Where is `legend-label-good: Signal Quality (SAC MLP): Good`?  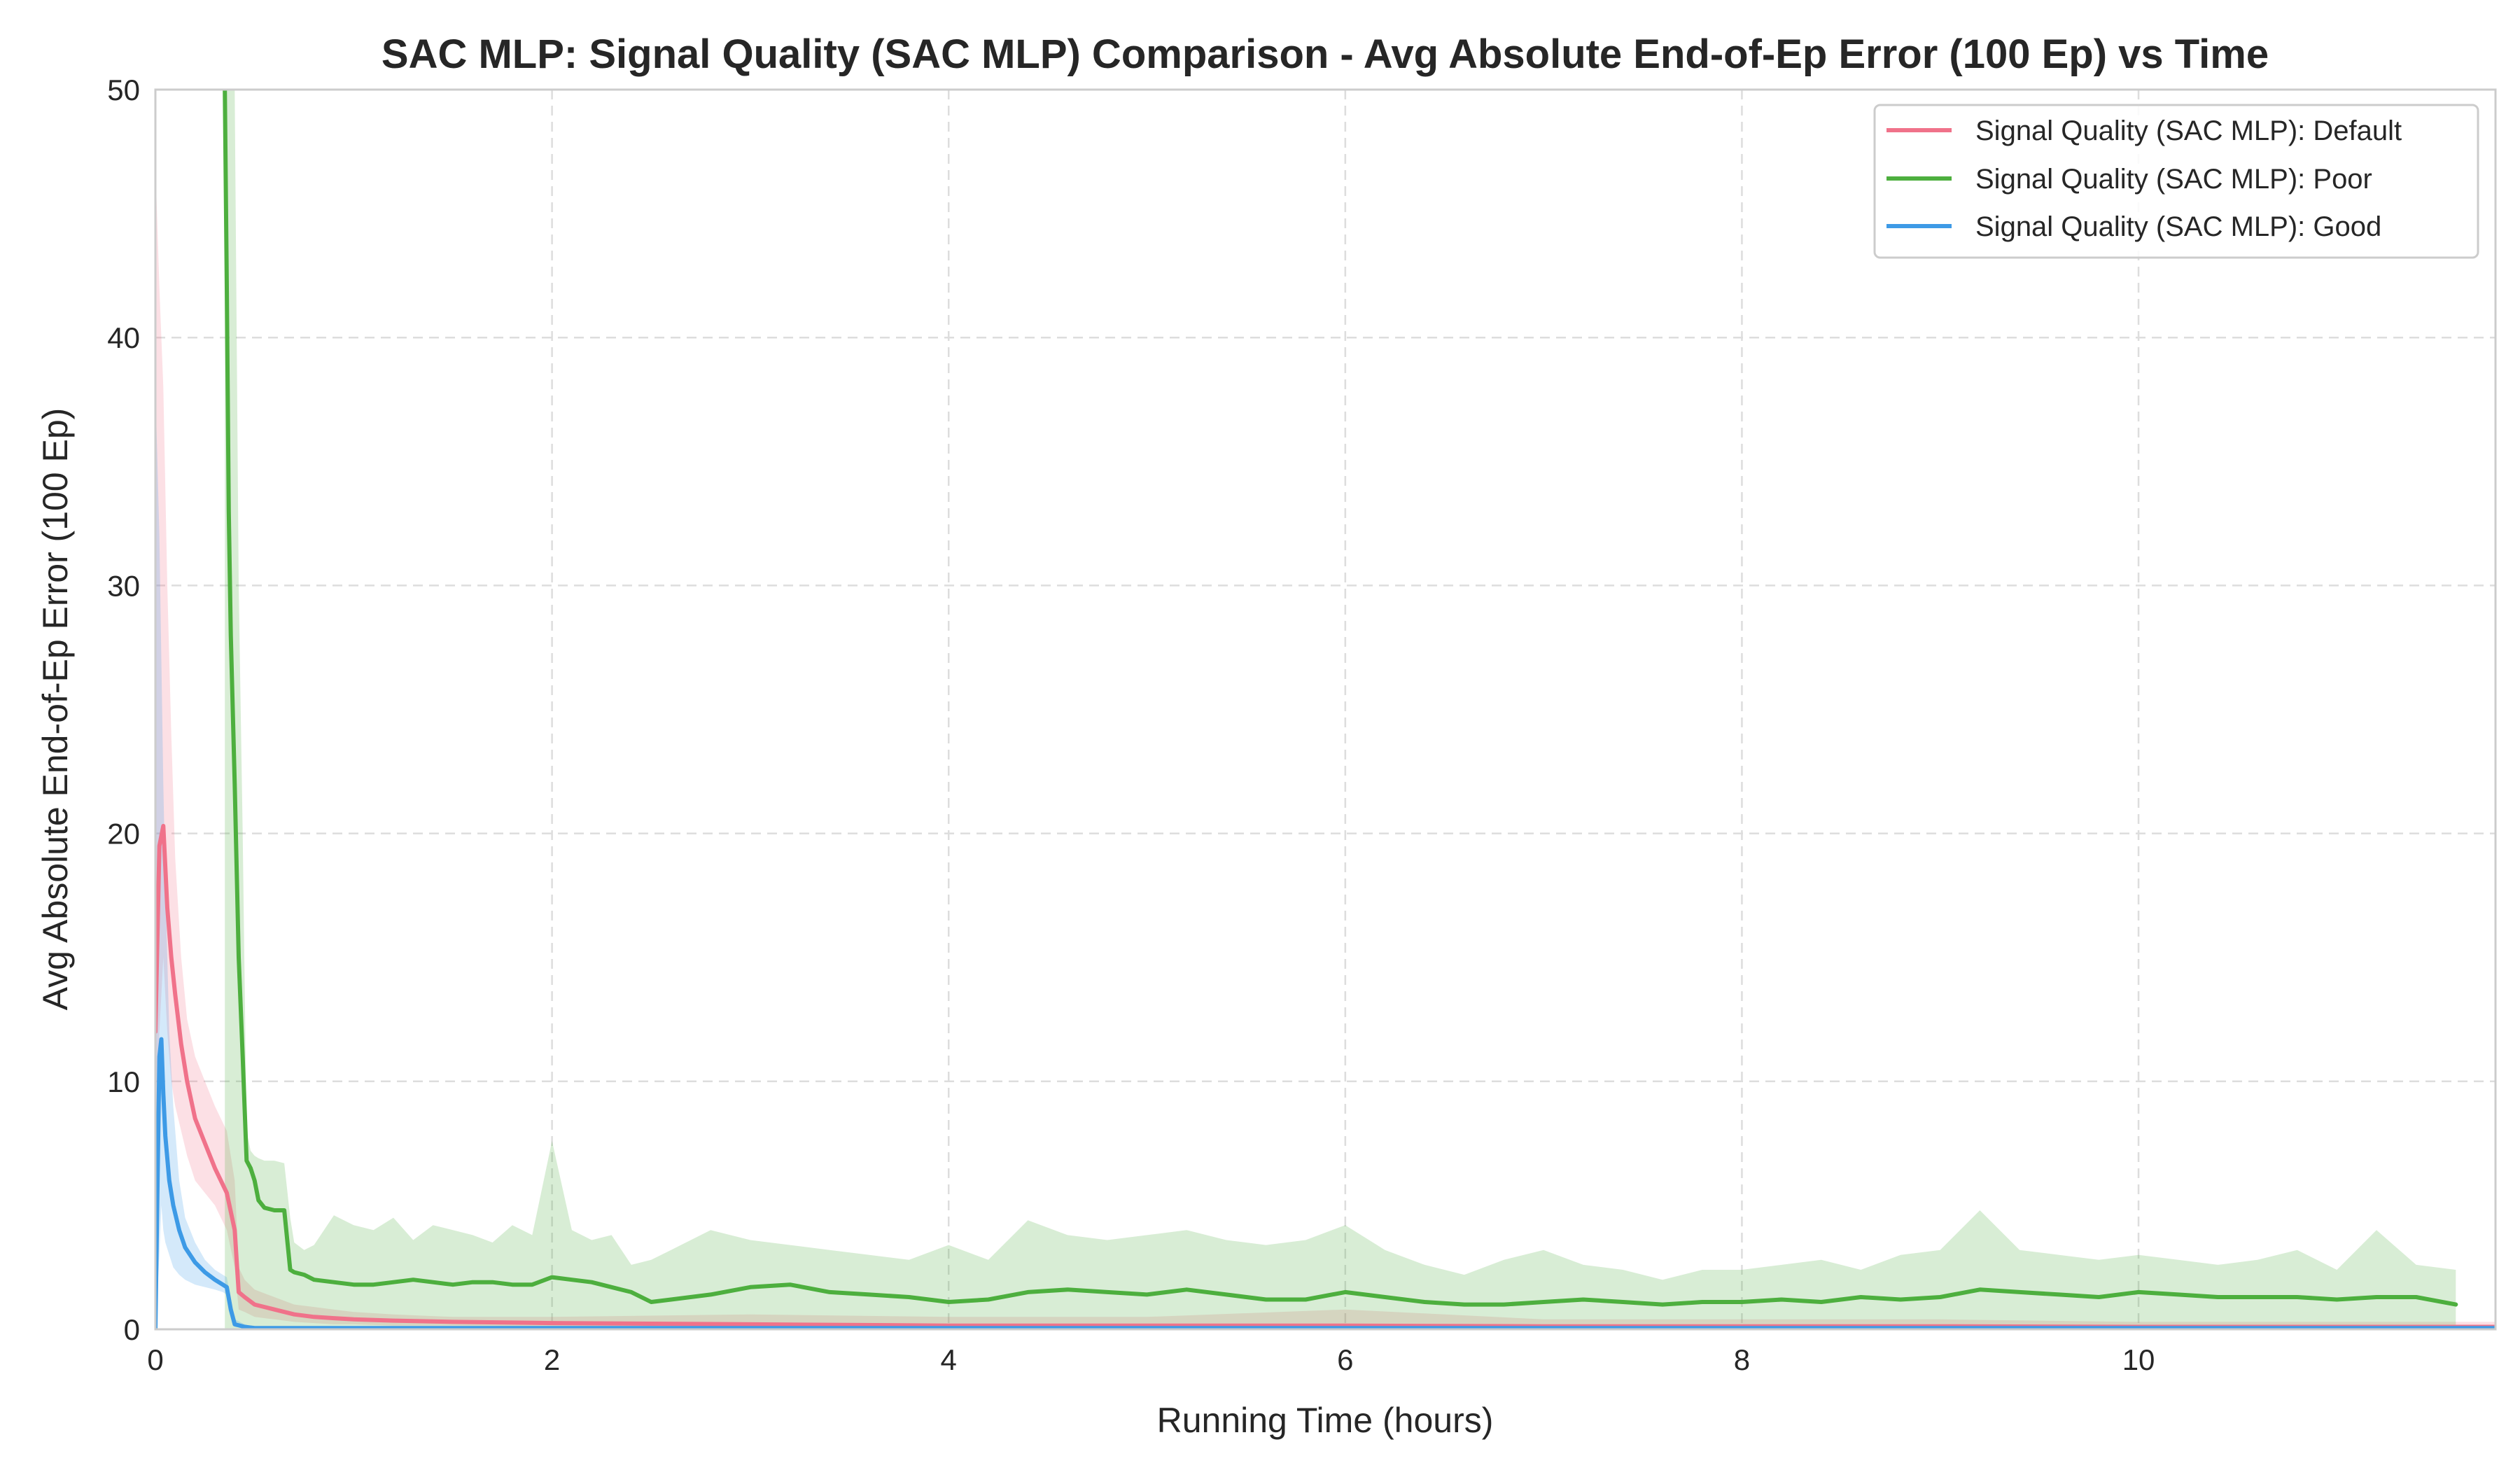 legend-label-good: Signal Quality (SAC MLP): Good is located at coordinates (2178, 226).